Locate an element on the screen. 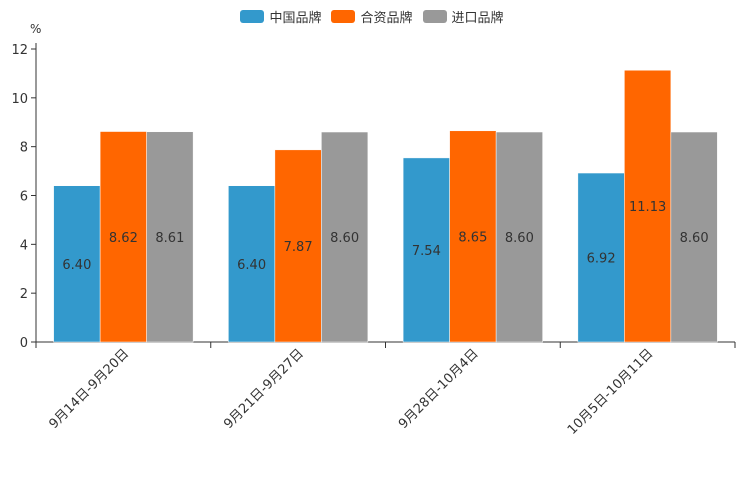 This screenshot has height=496, width=744. x-tick-label: 9月21日-9月27日 is located at coordinates (264, 389).